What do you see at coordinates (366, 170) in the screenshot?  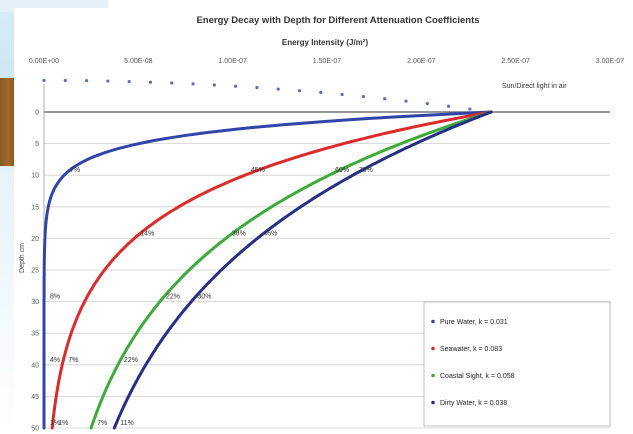 I see `percentage-label: 79%` at bounding box center [366, 170].